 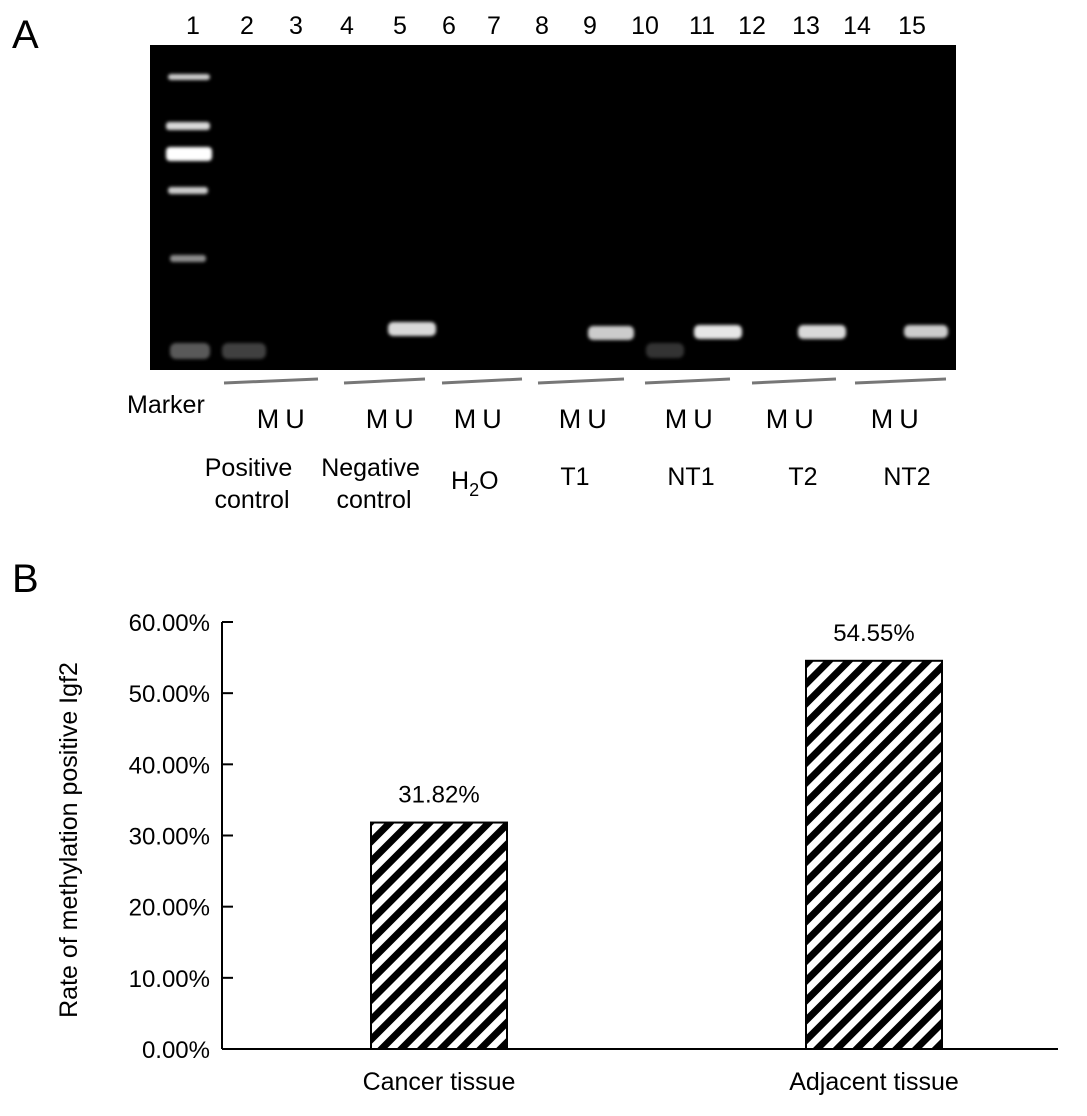 What do you see at coordinates (857, 26) in the screenshot?
I see `lane-number: 14` at bounding box center [857, 26].